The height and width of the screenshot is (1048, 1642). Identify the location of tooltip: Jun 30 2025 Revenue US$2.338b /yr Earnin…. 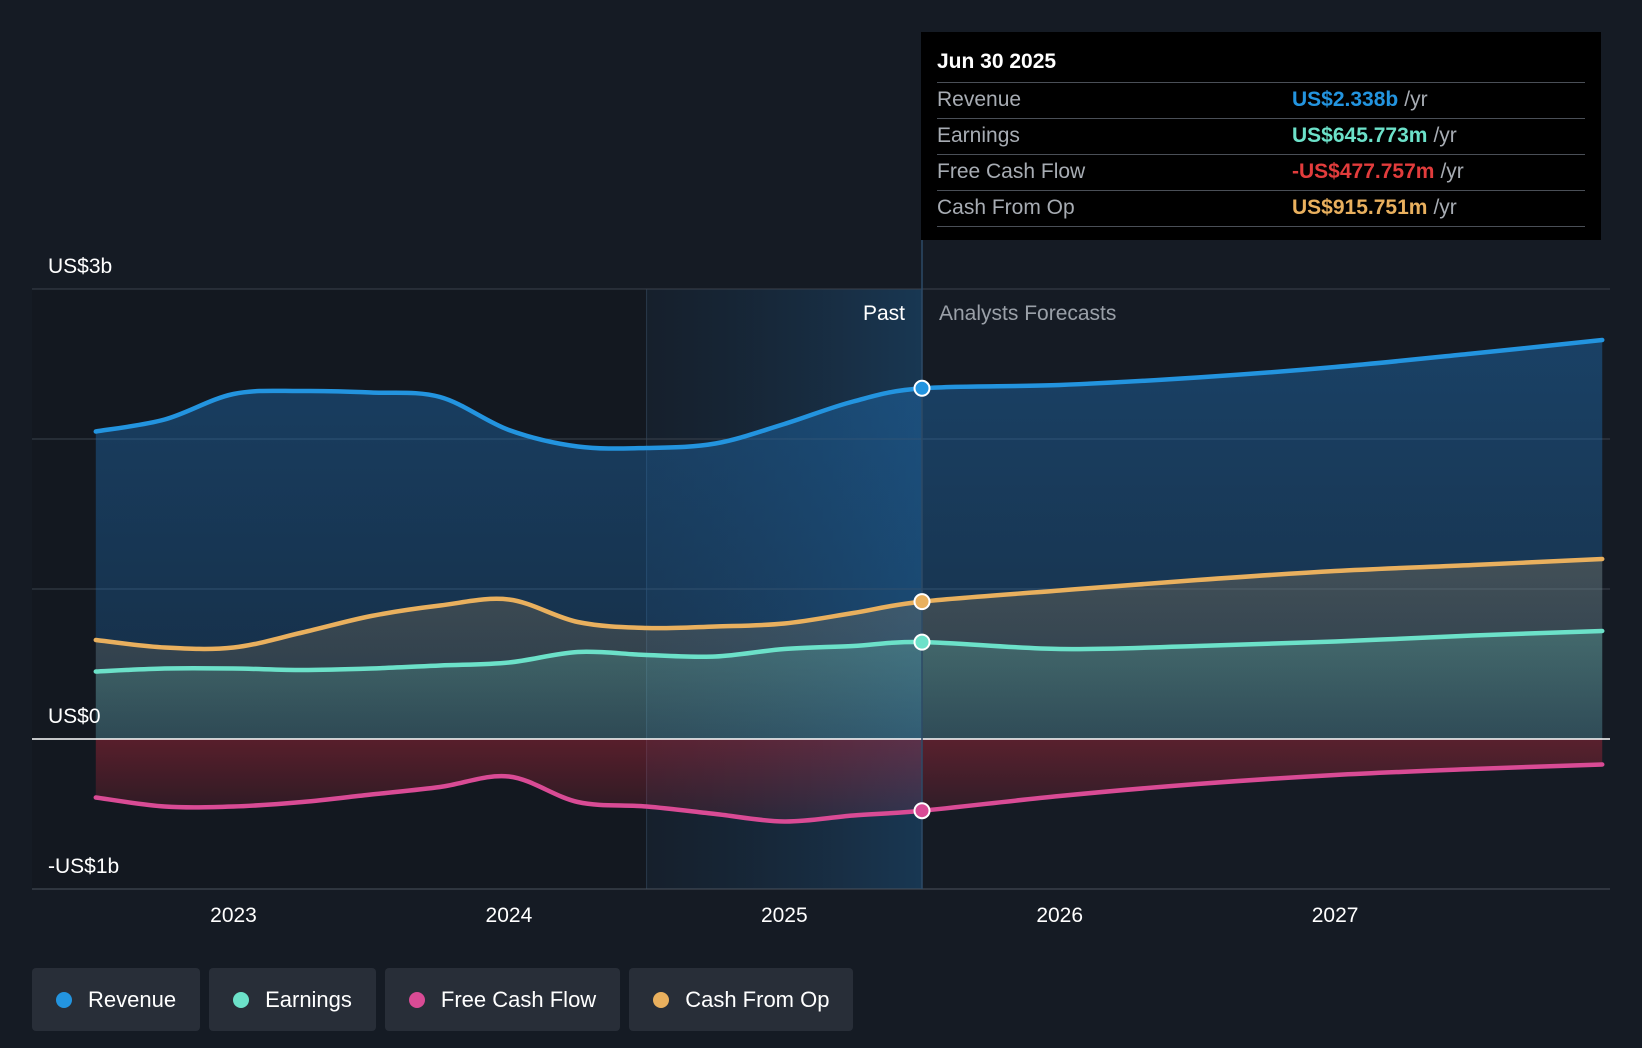
(1261, 136).